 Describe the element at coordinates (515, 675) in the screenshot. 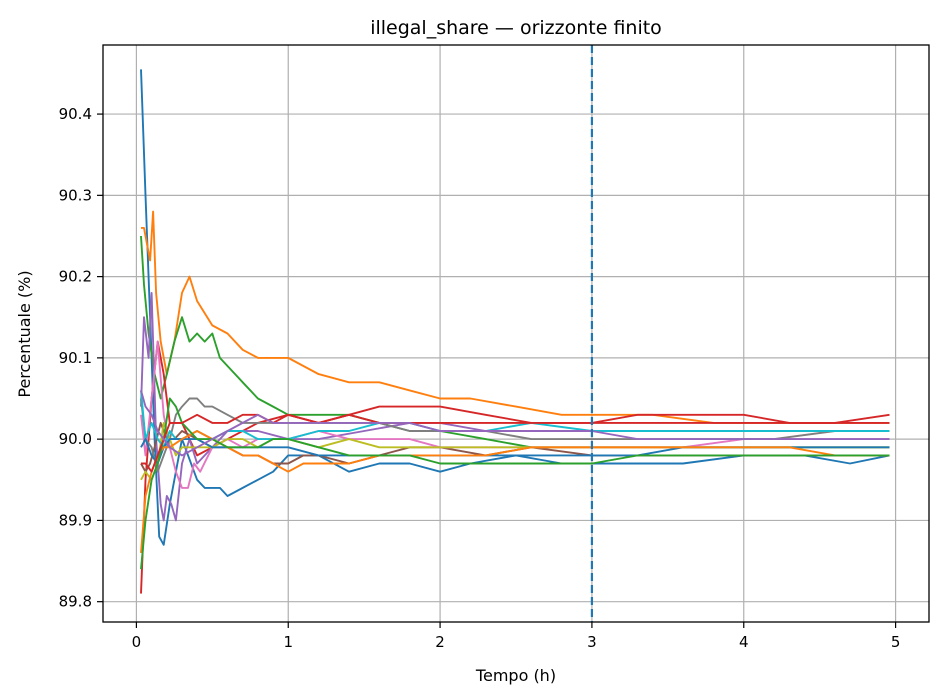

I see `x-axis-label: Tempo (h)` at that location.